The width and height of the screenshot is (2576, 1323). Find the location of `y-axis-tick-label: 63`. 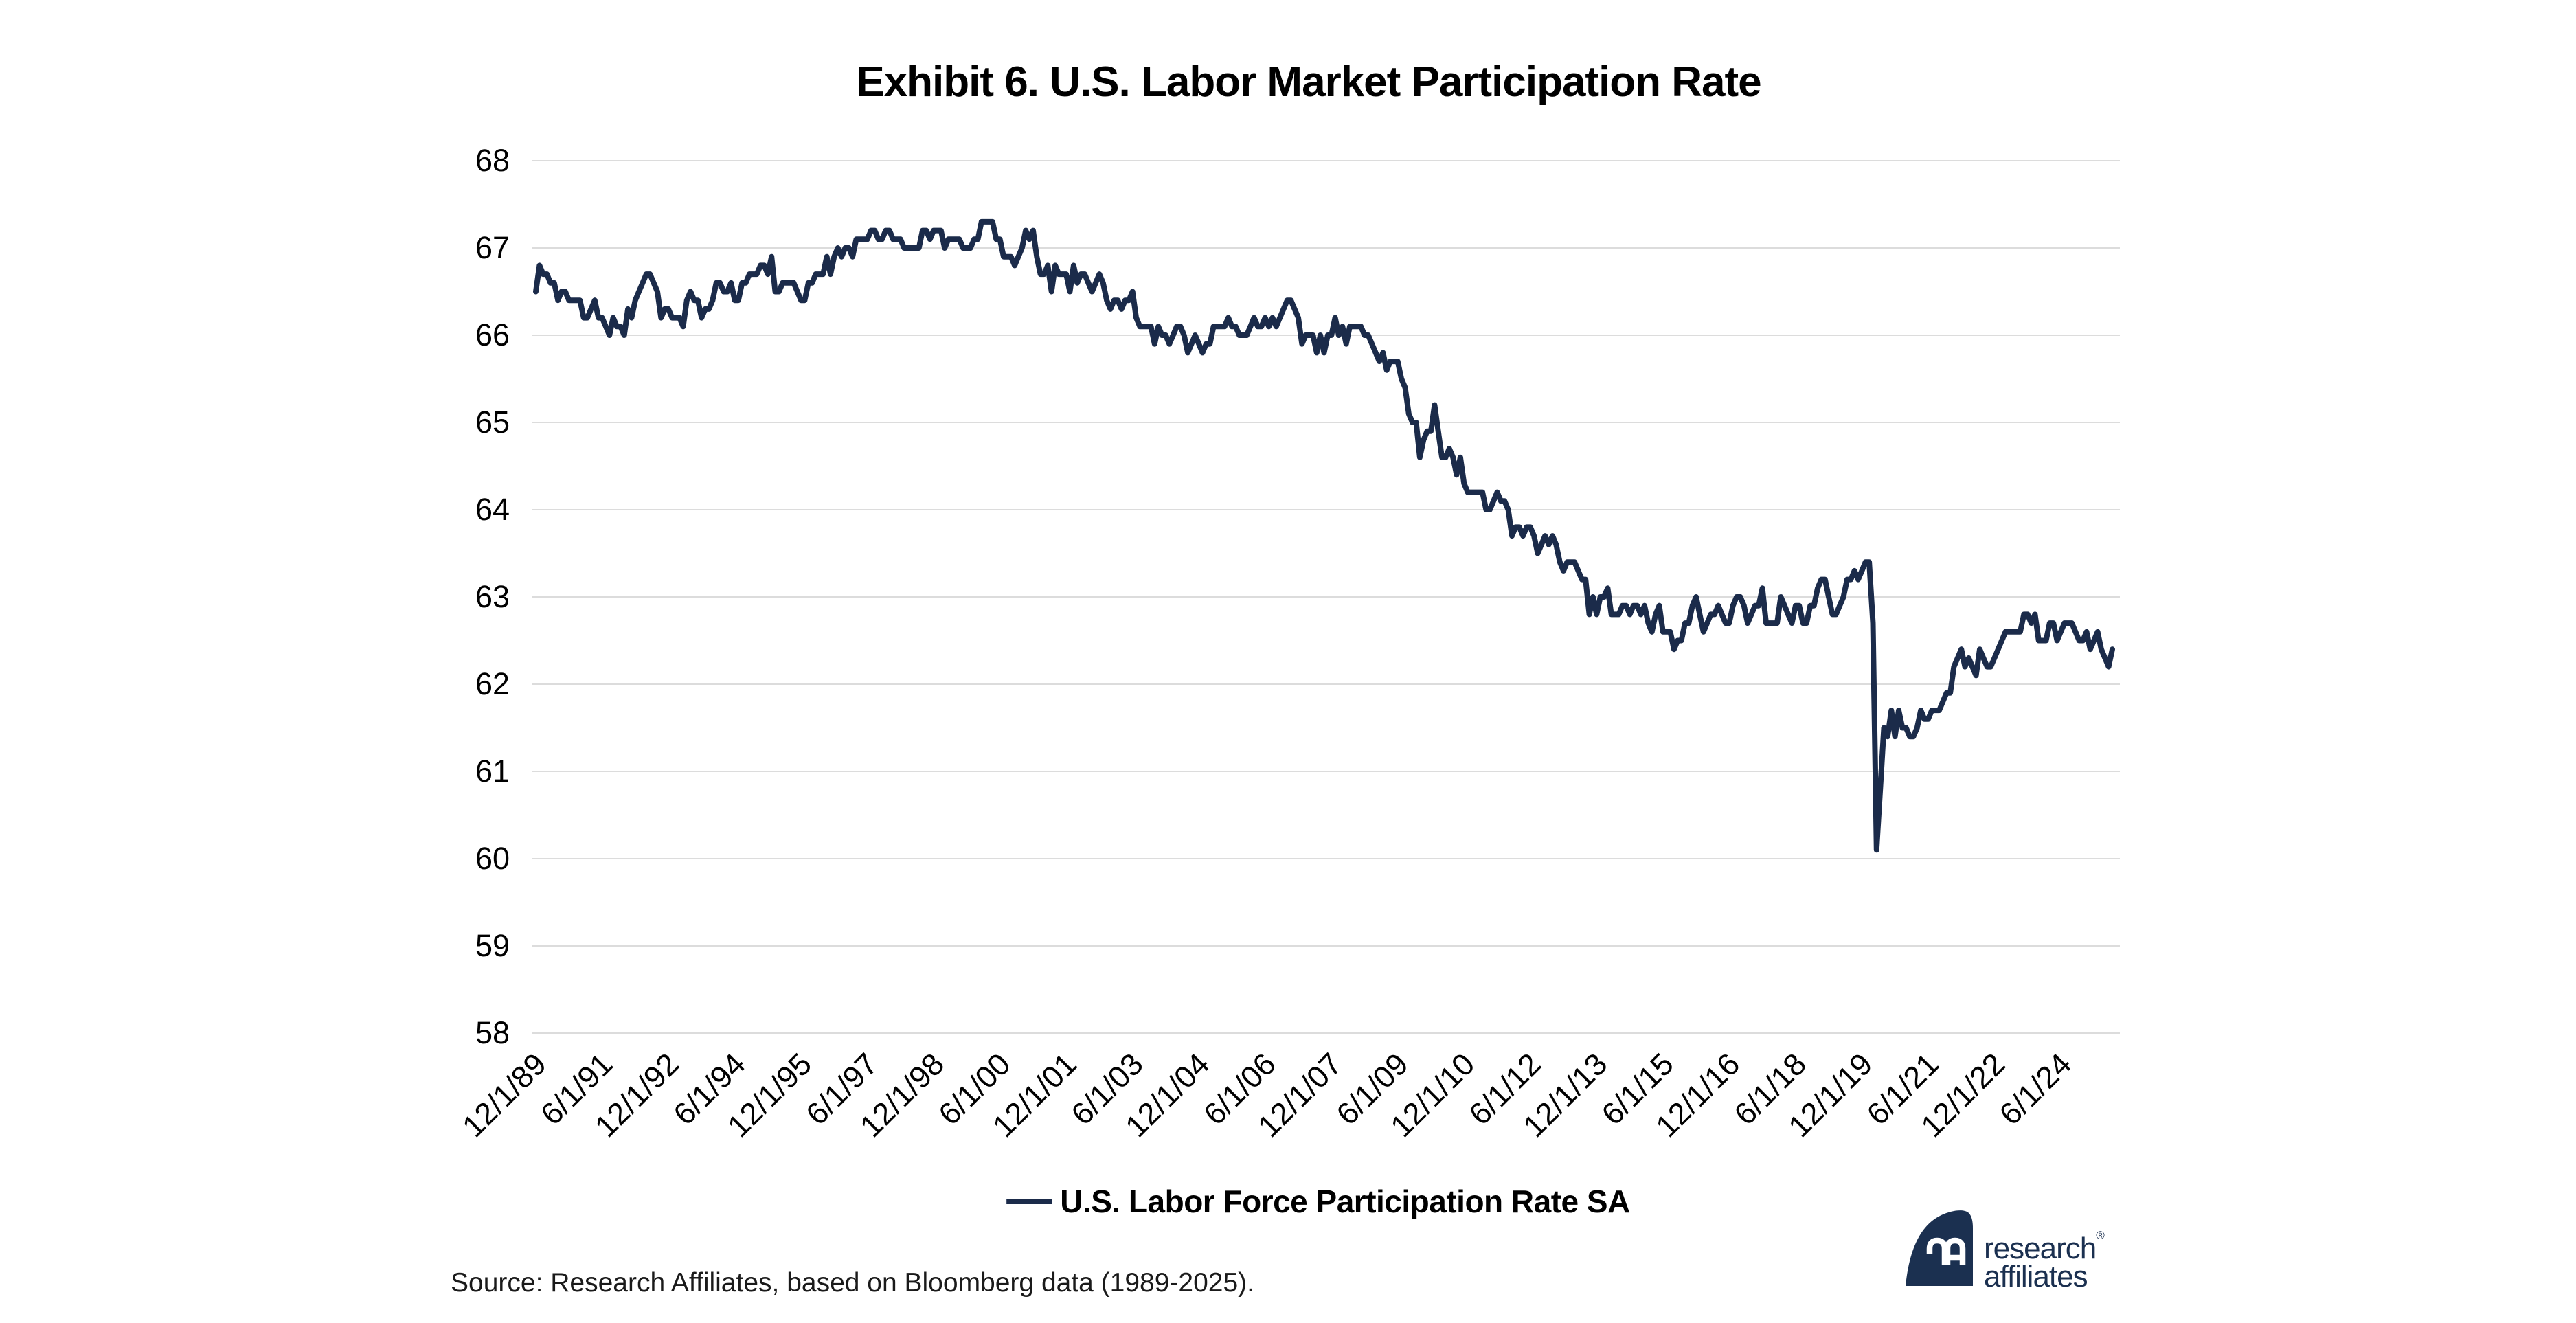

y-axis-tick-label: 63 is located at coordinates (492, 596).